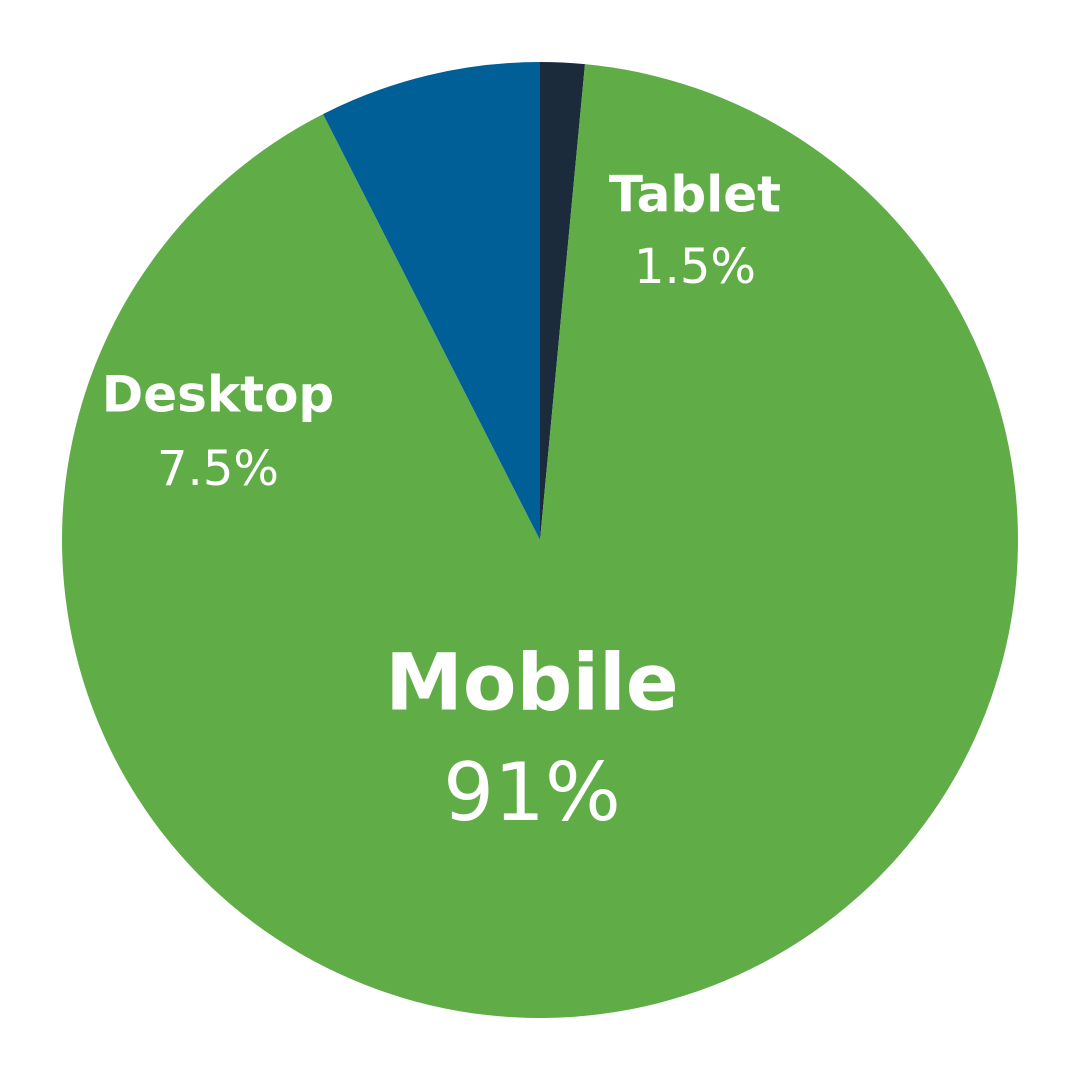  Describe the element at coordinates (531, 683) in the screenshot. I see `slice-label: Mobile` at that location.